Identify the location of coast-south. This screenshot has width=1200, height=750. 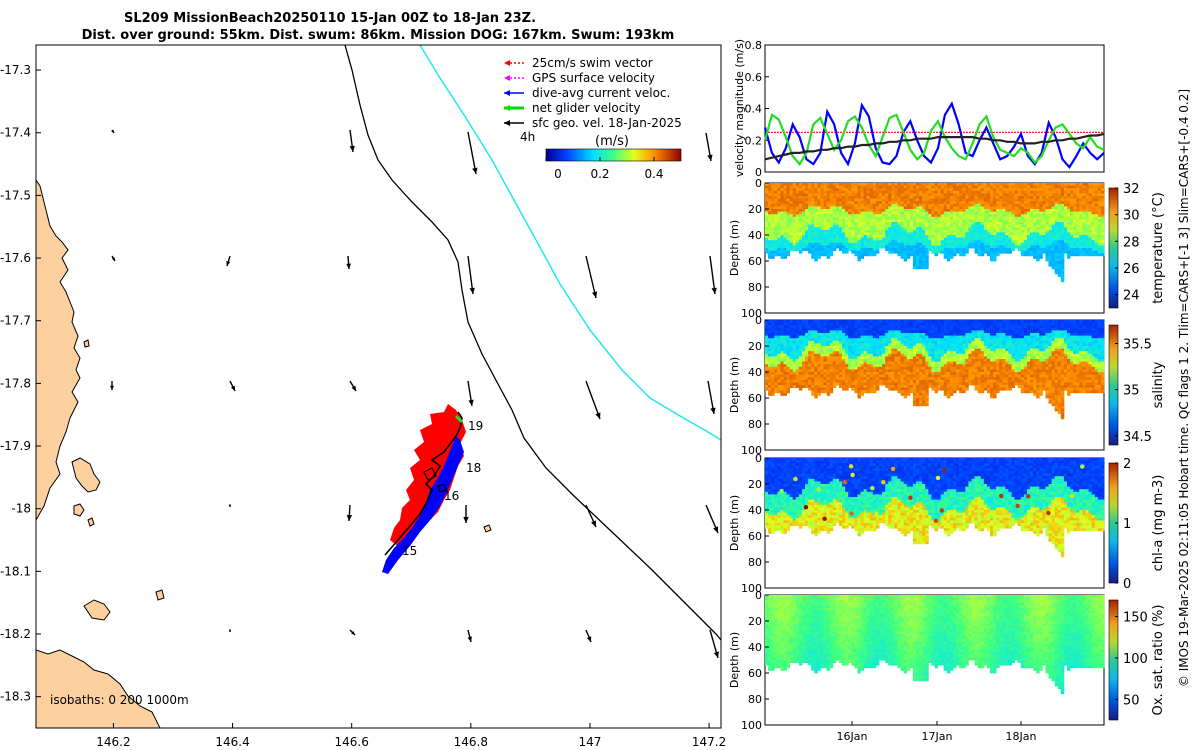
(98, 688).